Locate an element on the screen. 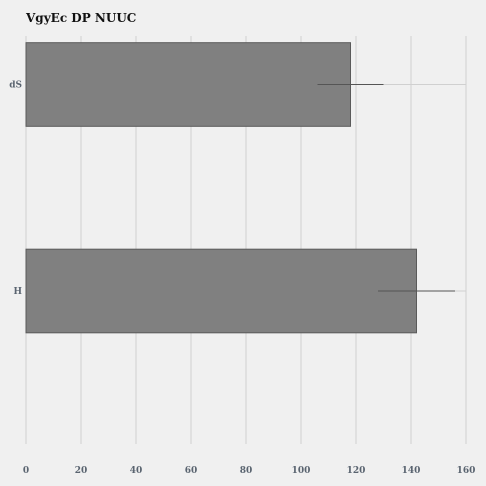 This screenshot has width=486, height=486. bar-ds is located at coordinates (188, 84).